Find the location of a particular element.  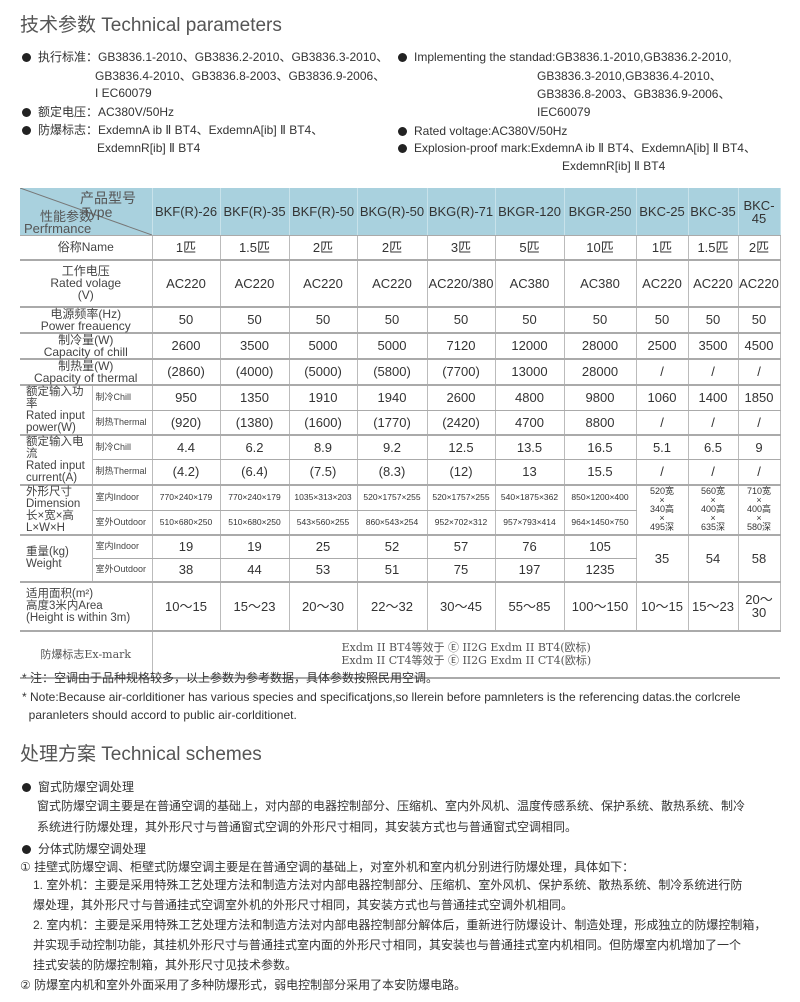

frequency-label: 电源频率(Hz) Power freauency is located at coordinates (86, 320).